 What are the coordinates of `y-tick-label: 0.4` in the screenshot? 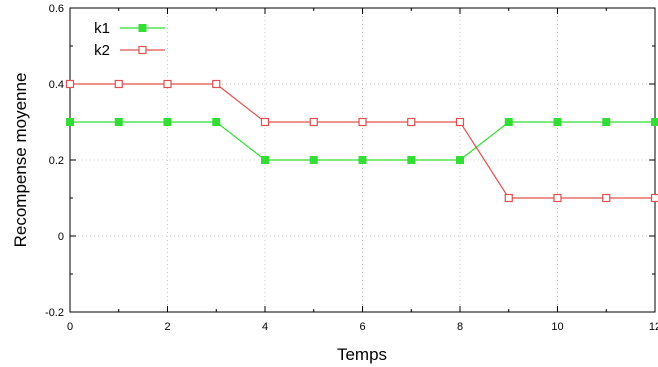 It's located at (56, 85).